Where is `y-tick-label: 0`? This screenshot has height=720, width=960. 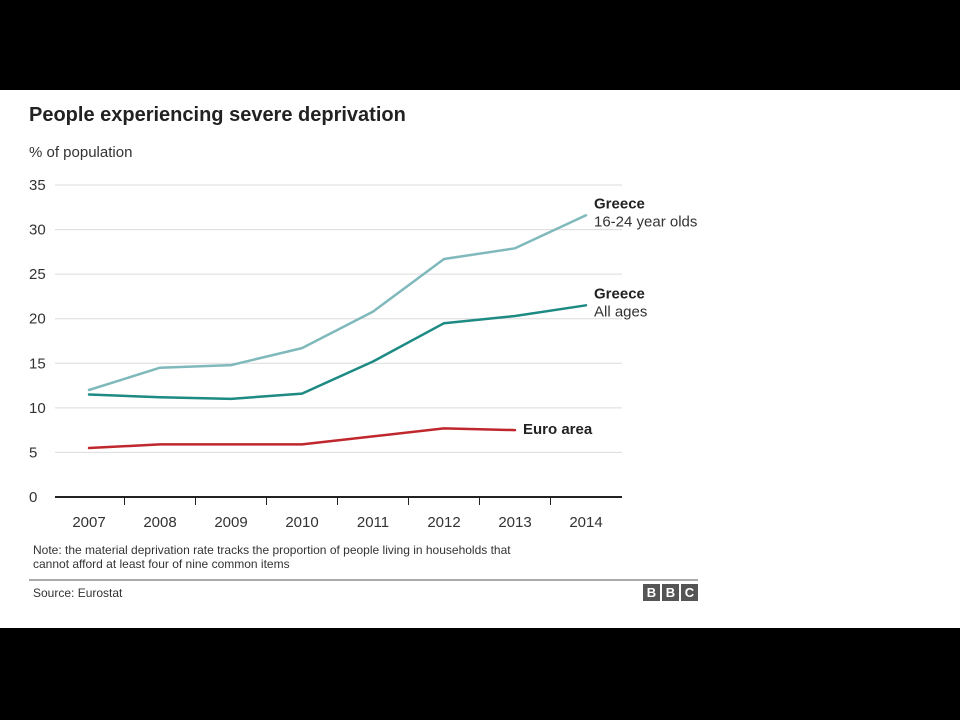
y-tick-label: 0 is located at coordinates (33, 497).